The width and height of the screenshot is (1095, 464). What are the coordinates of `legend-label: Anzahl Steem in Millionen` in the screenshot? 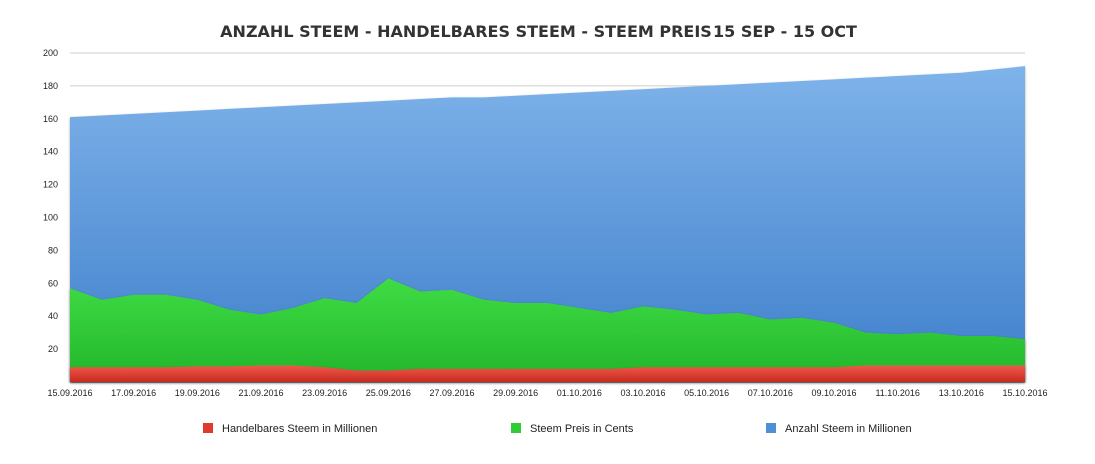 It's located at (848, 429).